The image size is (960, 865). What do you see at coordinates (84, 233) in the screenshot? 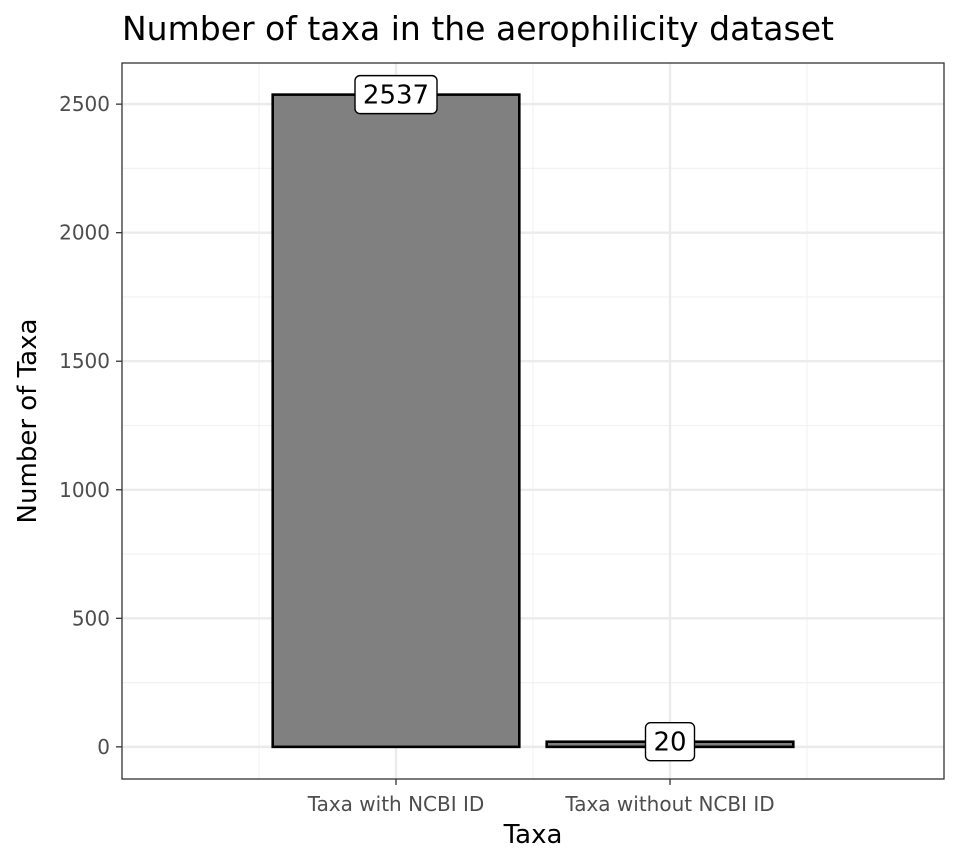
I see `y-tick-label: 2000` at bounding box center [84, 233].